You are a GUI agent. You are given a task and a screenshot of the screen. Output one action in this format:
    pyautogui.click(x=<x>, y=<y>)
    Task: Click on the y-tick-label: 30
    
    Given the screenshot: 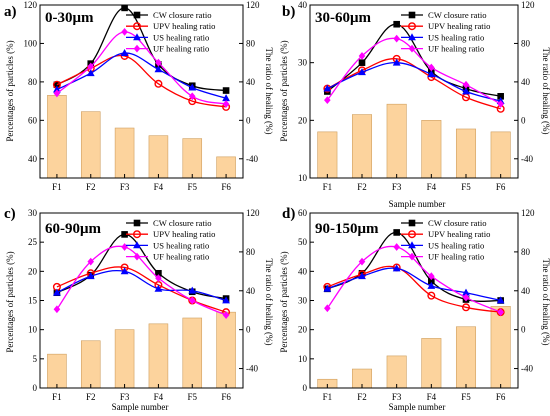 What is the action you would take?
    pyautogui.click(x=33, y=213)
    